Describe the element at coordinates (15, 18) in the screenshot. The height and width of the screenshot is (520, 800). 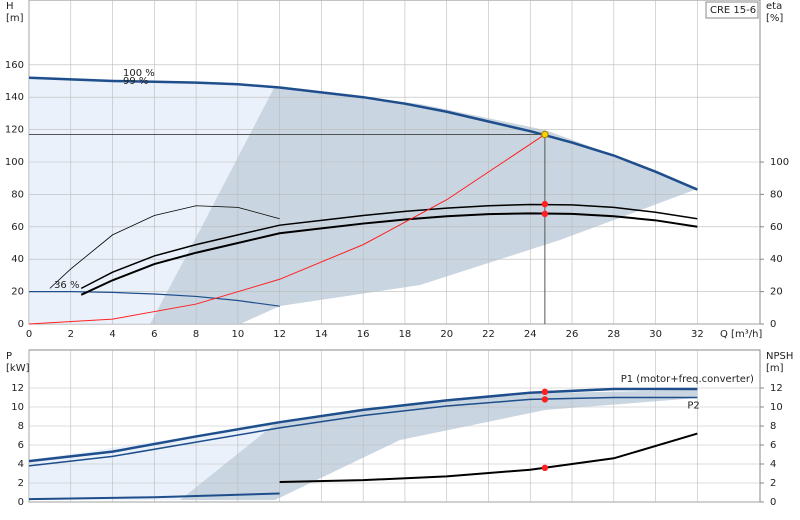
I see `y-axis-unit: [m]` at that location.